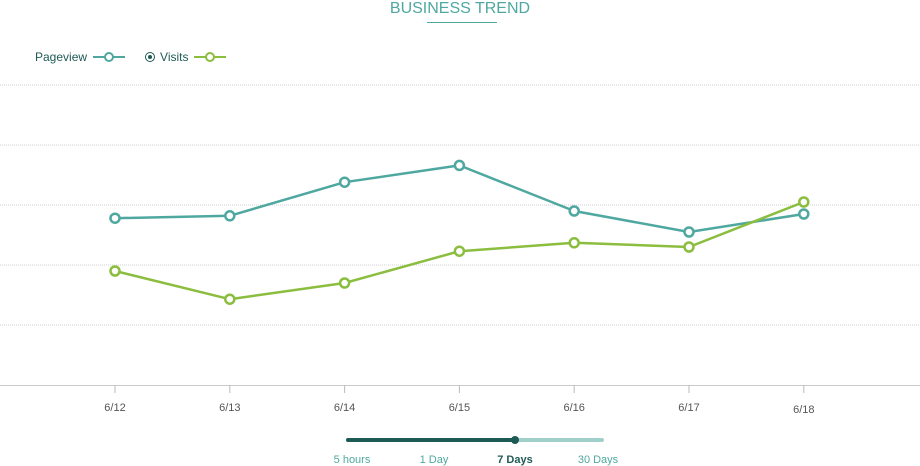 This screenshot has width=920, height=466. Describe the element at coordinates (459, 199) in the screenshot. I see `series-line-pageview` at that location.